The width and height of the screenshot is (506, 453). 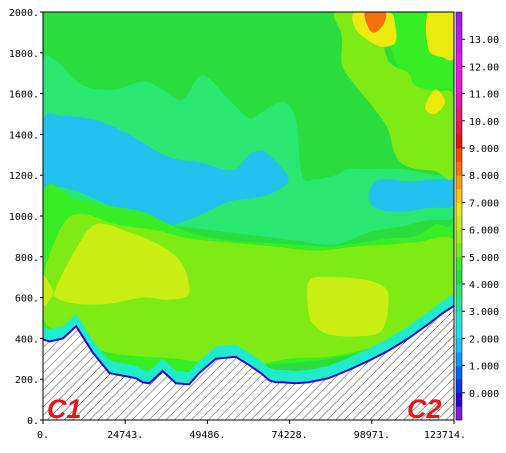 I want to click on x-tick-label: 74228., so click(x=290, y=435).